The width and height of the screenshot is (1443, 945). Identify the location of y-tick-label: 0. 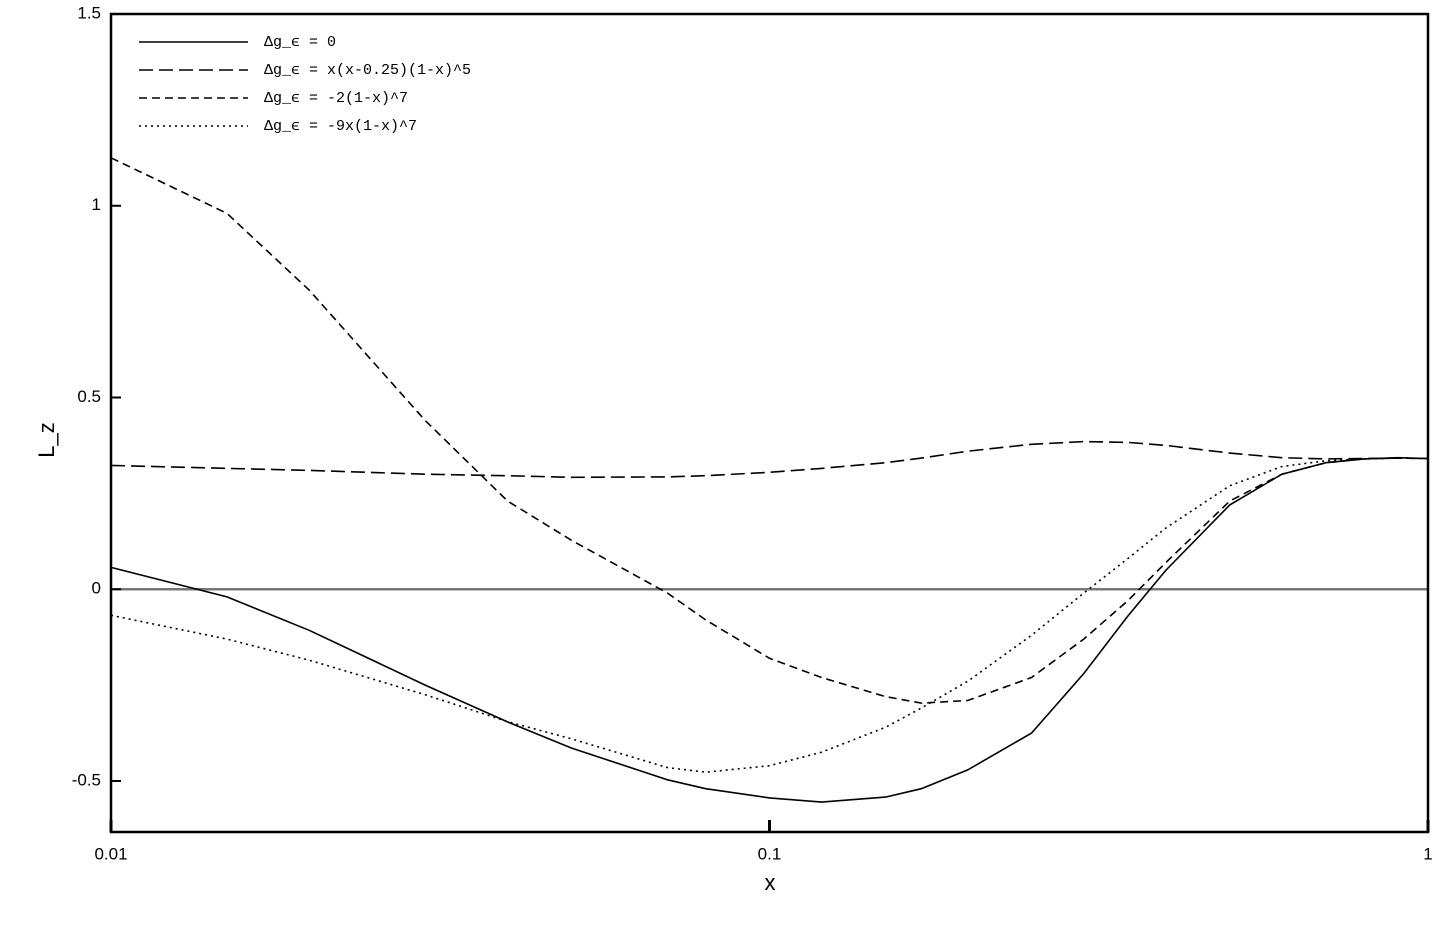
(96, 588).